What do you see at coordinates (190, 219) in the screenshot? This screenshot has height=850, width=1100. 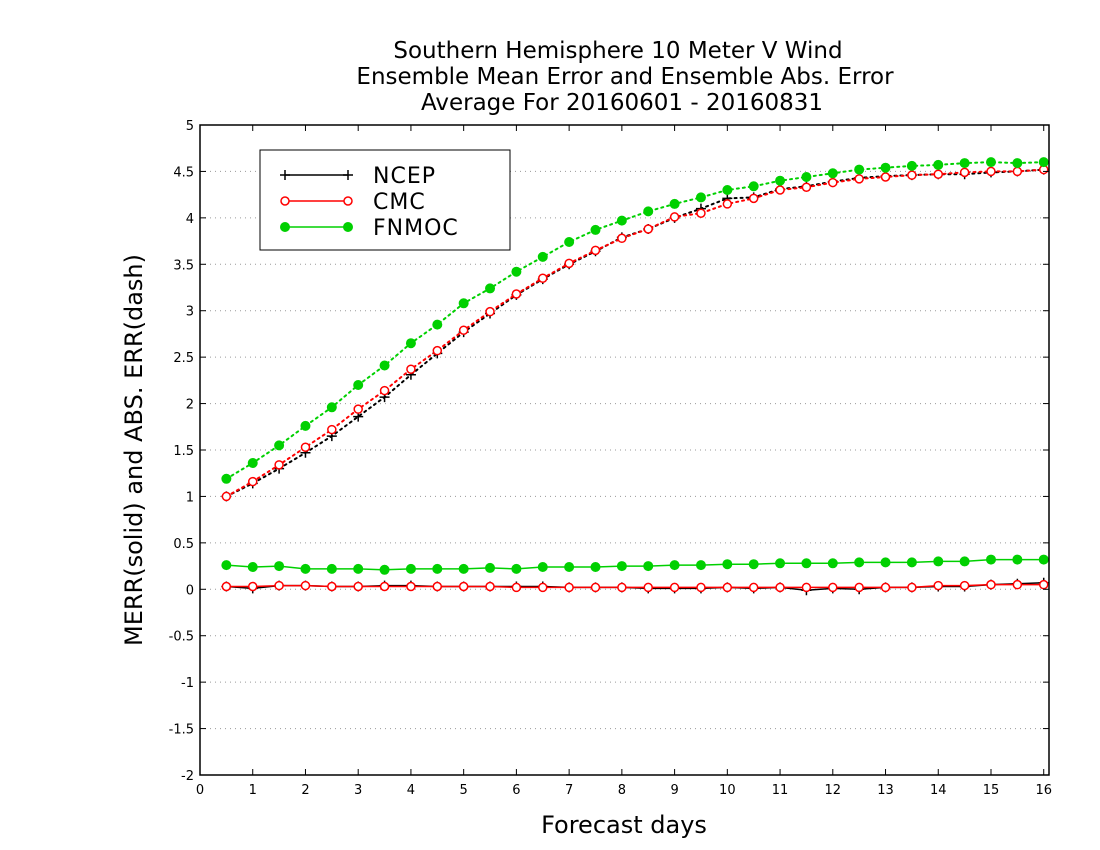 I see `y-tick-label: 4` at bounding box center [190, 219].